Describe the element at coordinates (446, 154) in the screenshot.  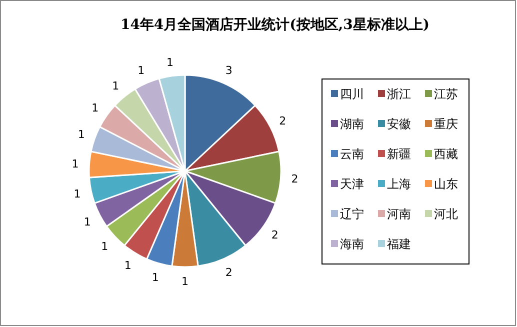
I see `legend-label: 西藏` at that location.